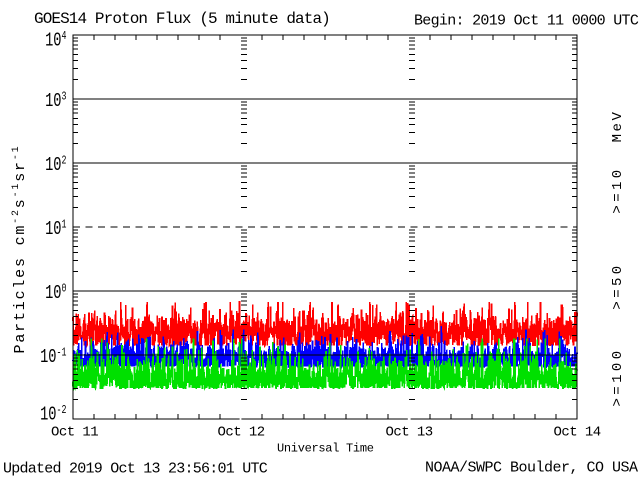  What do you see at coordinates (618, 376) in the screenshot?
I see `svg-text: >=100` at bounding box center [618, 376].